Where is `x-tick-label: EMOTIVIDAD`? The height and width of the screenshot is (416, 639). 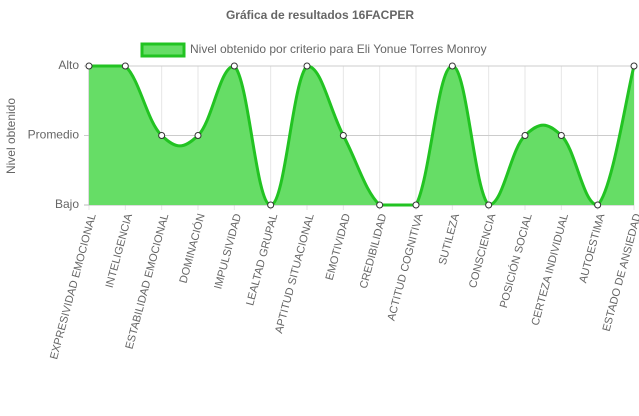 x-tick-label: EMOTIVIDAD is located at coordinates (338, 246).